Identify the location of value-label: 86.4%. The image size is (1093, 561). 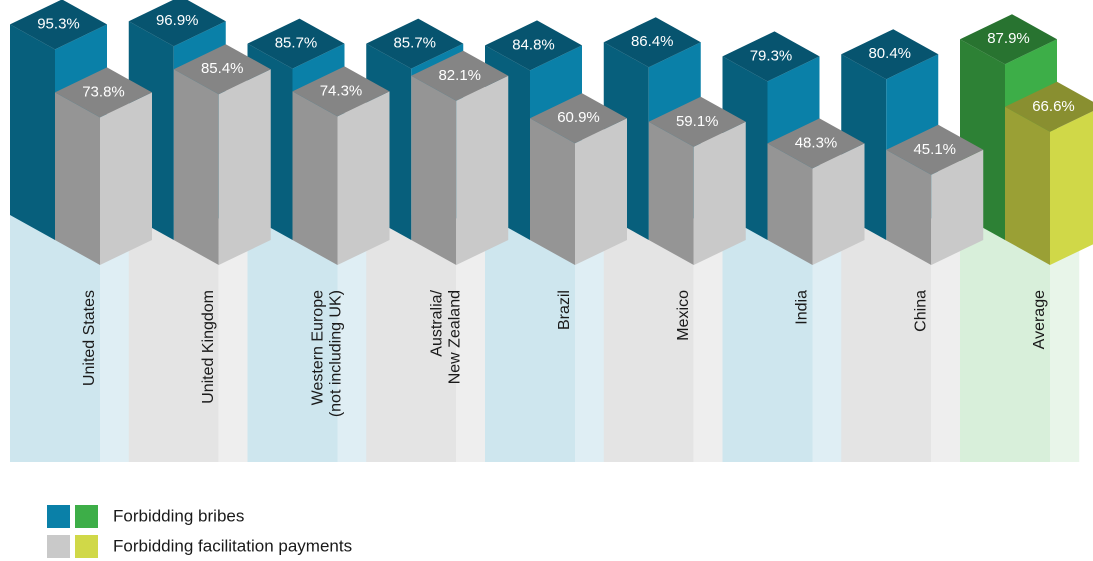
(652, 41).